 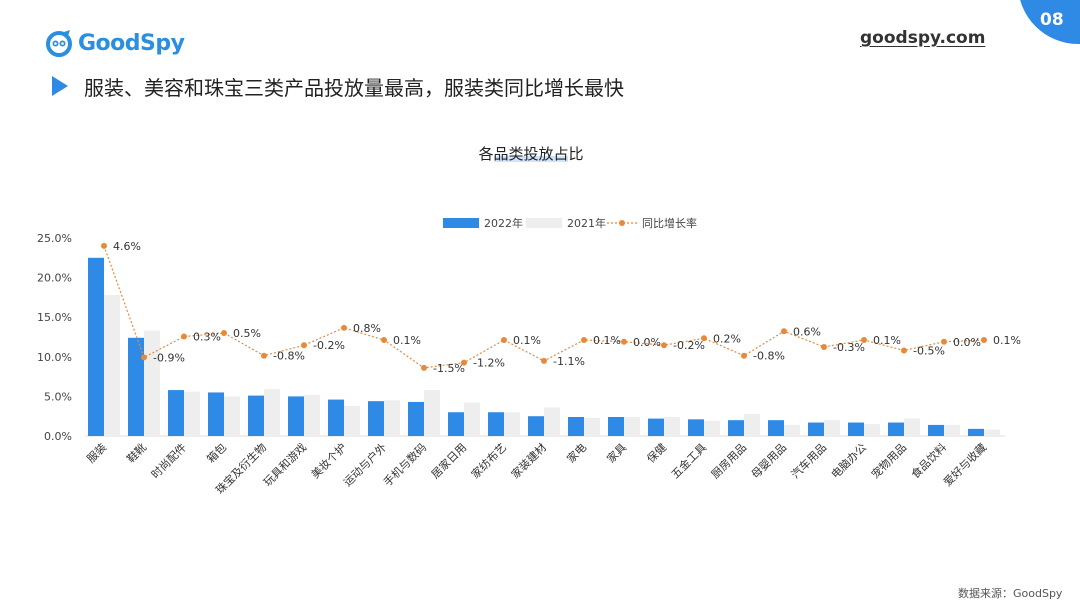 What do you see at coordinates (488, 460) in the screenshot?
I see `x-category-label: 家纺布艺` at bounding box center [488, 460].